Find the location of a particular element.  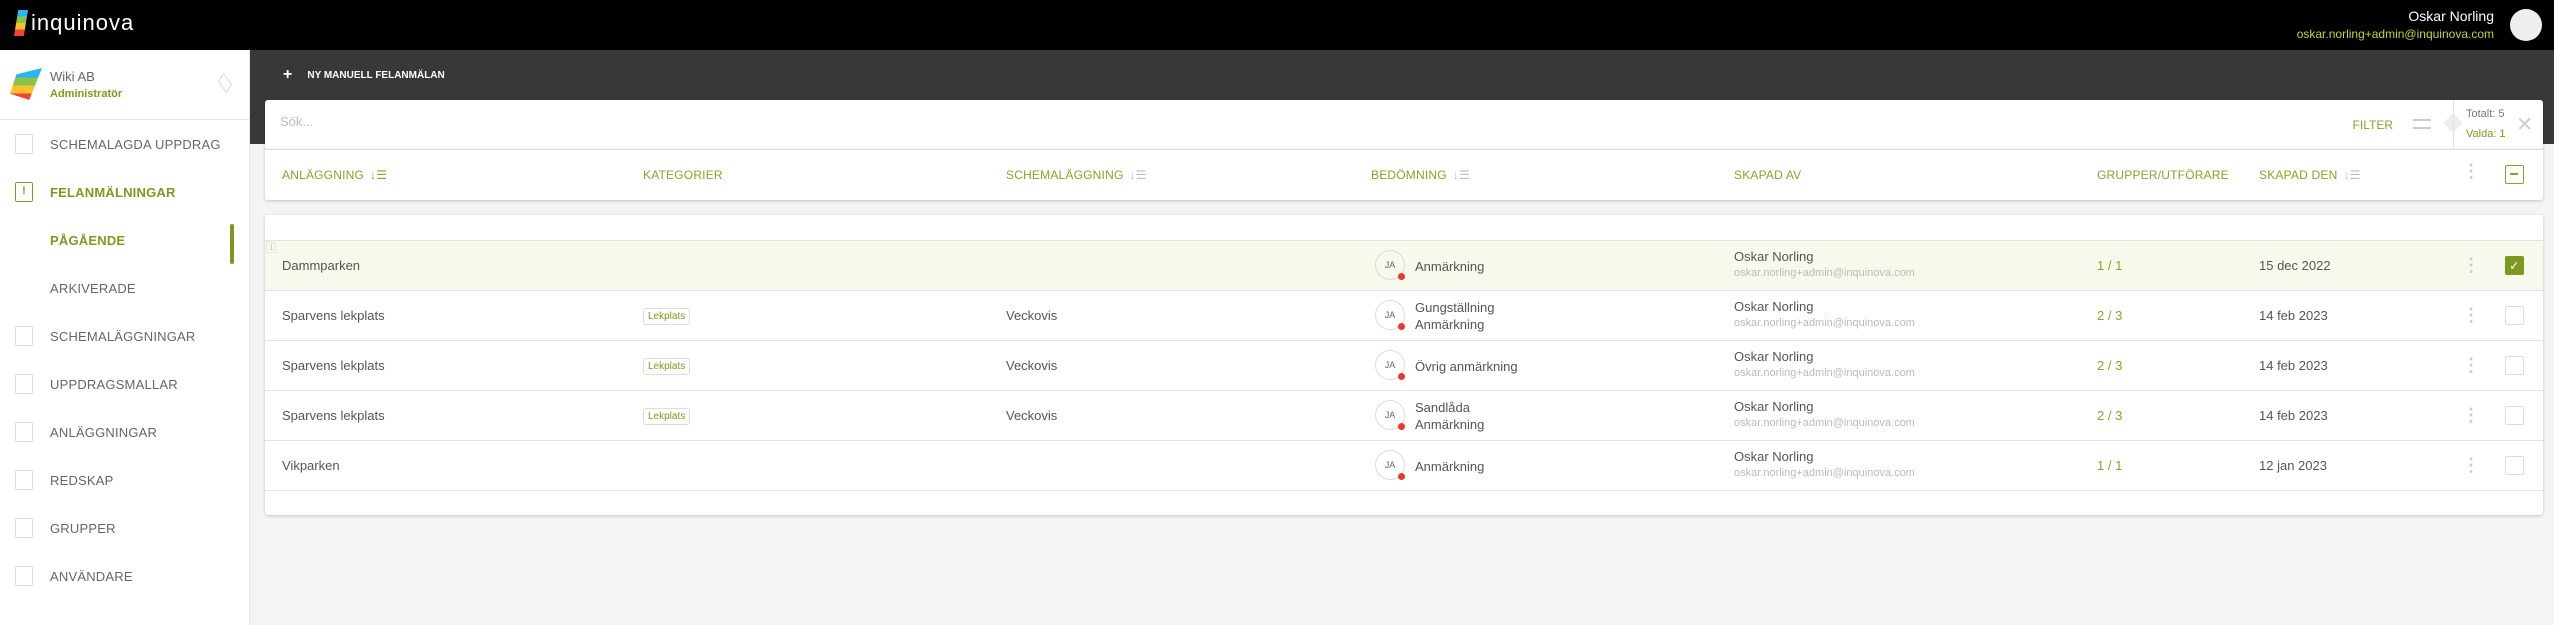

sidebar-item-label: ANVÄNDARE is located at coordinates (91, 576).